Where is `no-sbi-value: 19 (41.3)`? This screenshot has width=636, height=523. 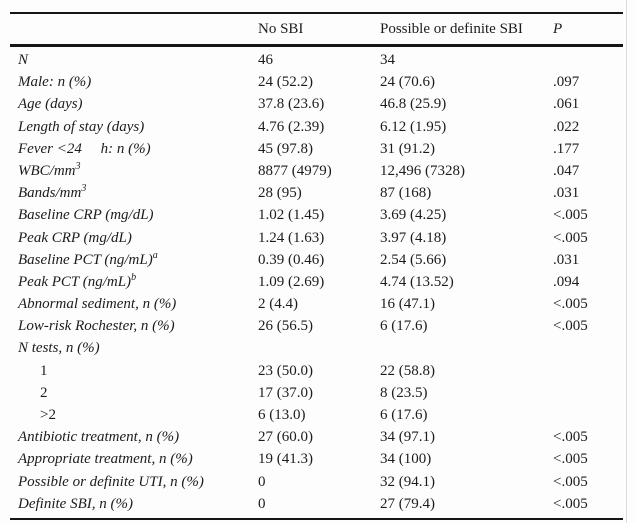 no-sbi-value: 19 (41.3) is located at coordinates (285, 459).